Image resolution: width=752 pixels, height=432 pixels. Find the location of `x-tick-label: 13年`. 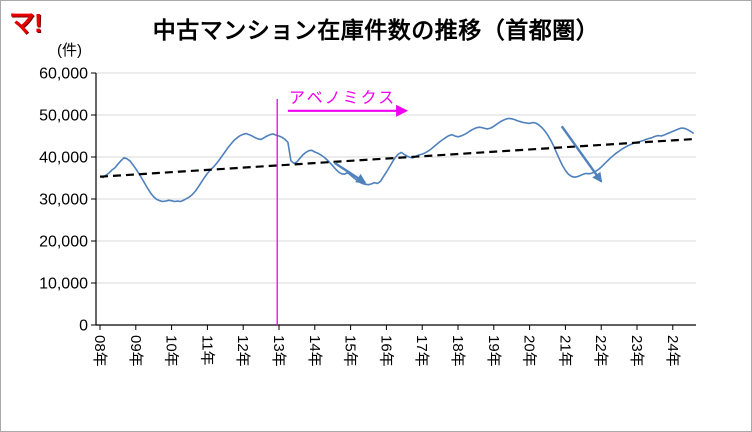

x-tick-label: 13年 is located at coordinates (278, 351).